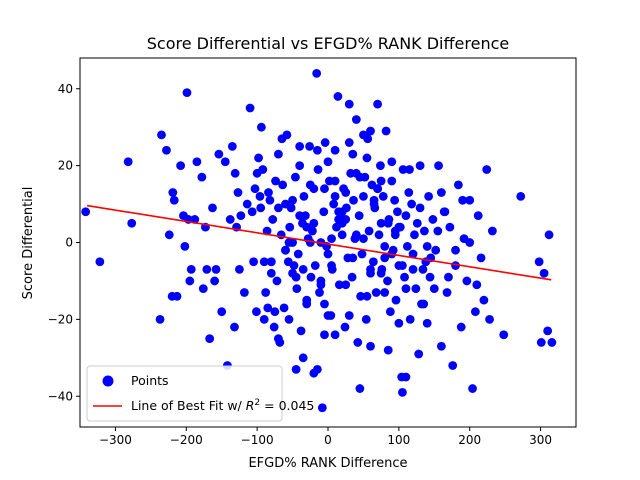  I want to click on x-tick-label: −100, so click(257, 440).